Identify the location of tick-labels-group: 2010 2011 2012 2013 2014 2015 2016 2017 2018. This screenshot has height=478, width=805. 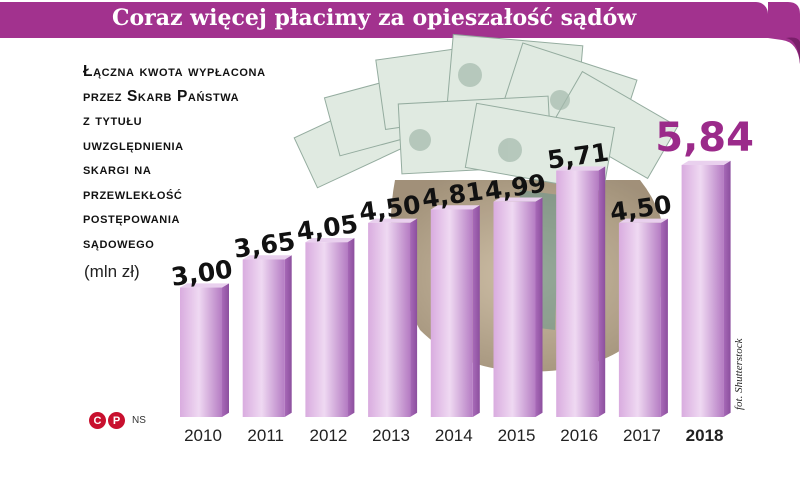
(453, 435).